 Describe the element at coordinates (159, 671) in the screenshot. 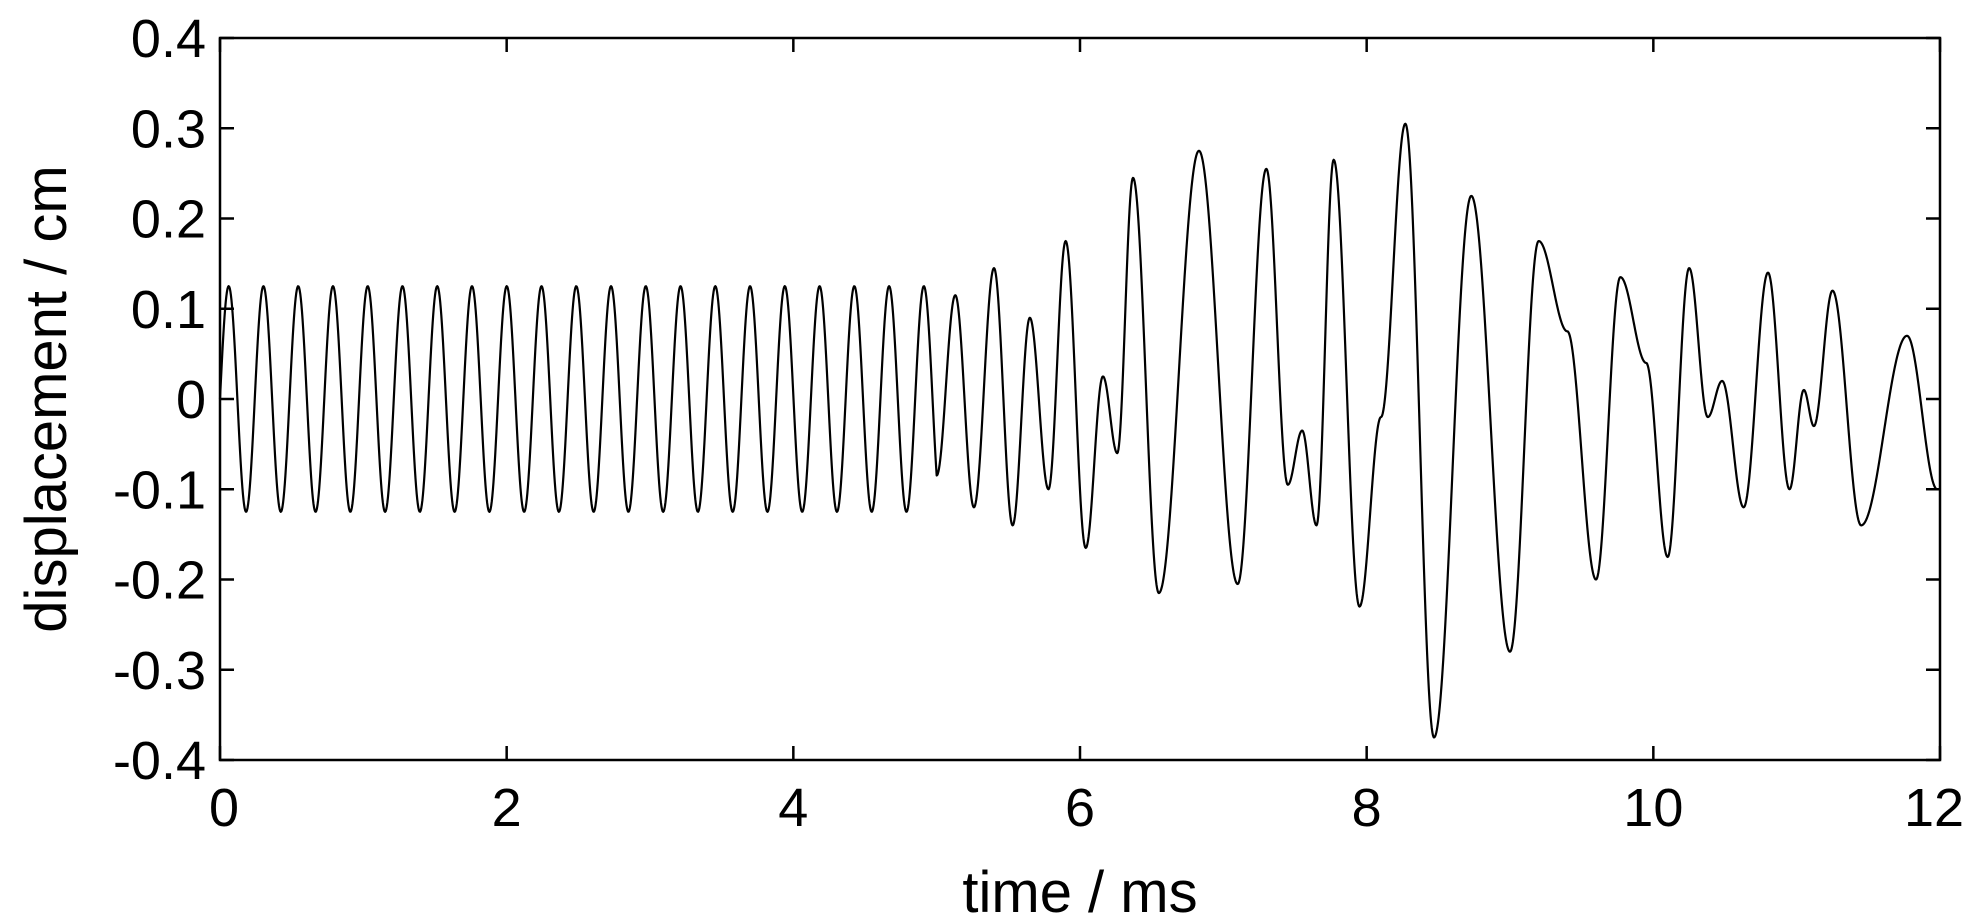

I see `y-tick-label: -0.3` at that location.